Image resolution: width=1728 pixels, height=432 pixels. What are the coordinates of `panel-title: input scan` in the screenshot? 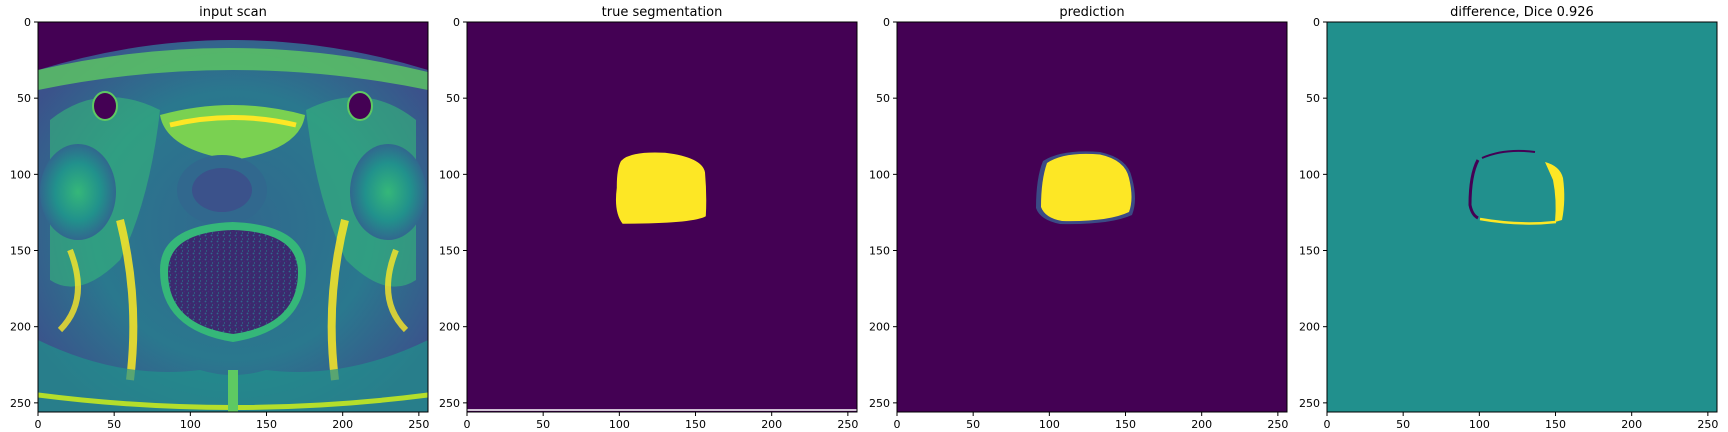 It's located at (233, 12).